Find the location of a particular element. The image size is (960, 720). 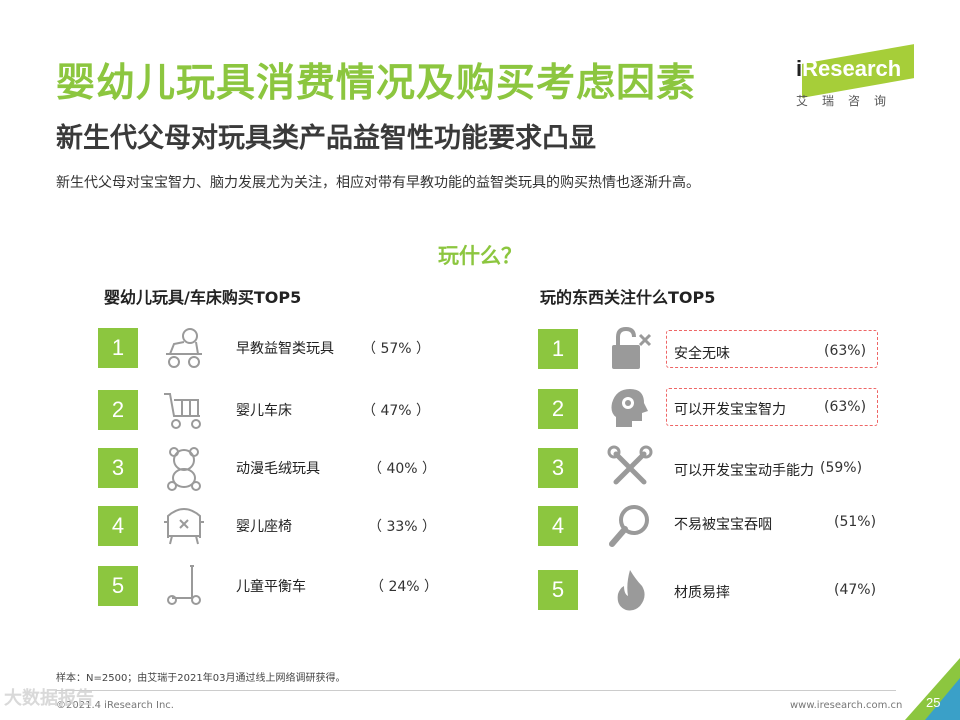

watermark-text: 大数据报告 is located at coordinates (49, 698).